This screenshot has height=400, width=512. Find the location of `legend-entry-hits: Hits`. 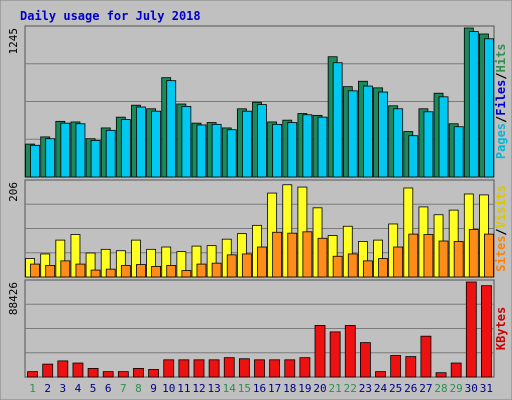

legend-entry-hits: Hits is located at coordinates (501, 57).